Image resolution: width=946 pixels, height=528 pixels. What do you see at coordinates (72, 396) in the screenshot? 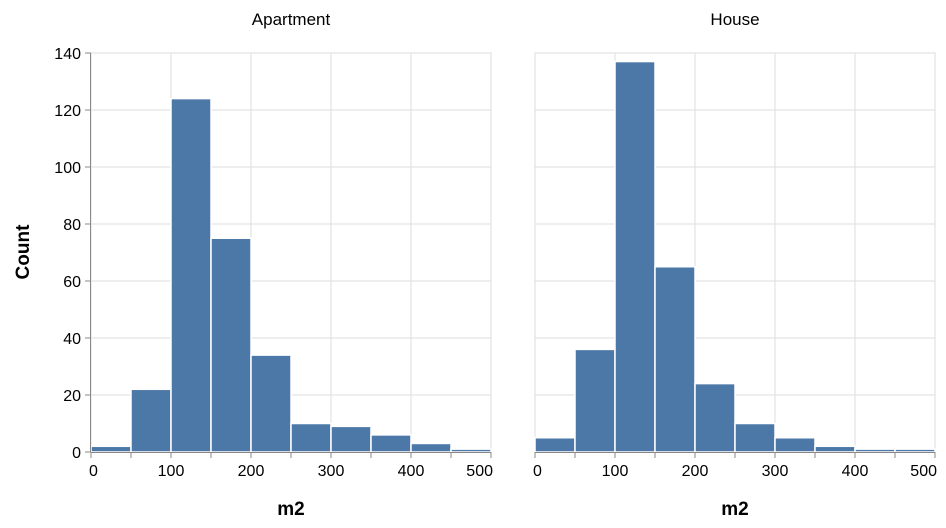
I see `y-tick-label: 20` at bounding box center [72, 396].